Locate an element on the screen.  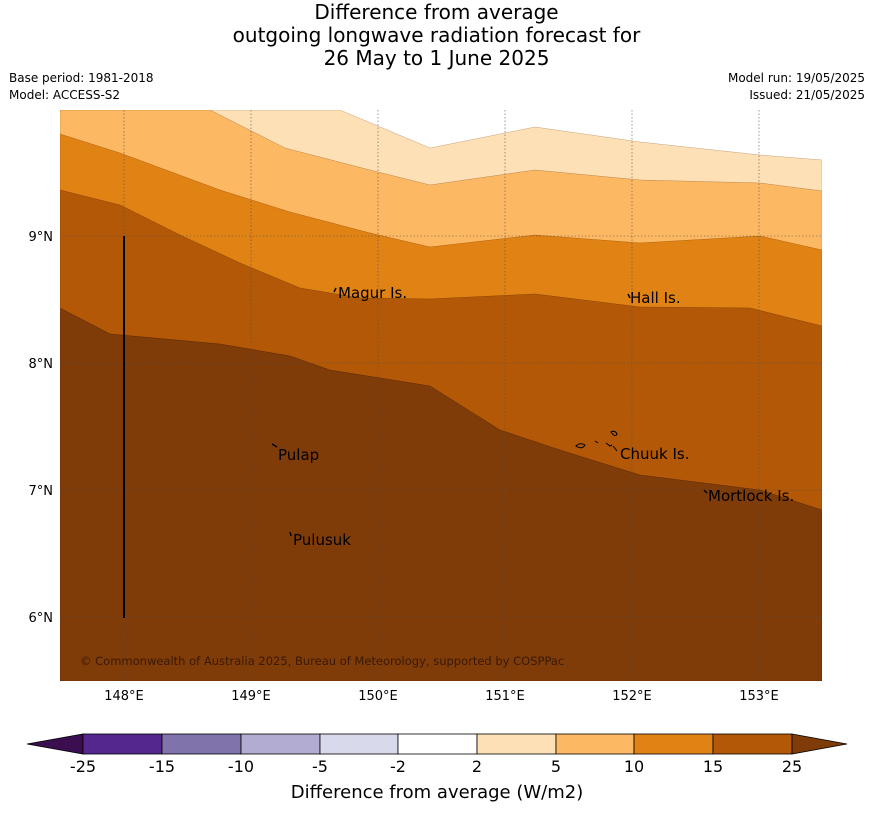
colorbar-tick: -10 is located at coordinates (241, 766).